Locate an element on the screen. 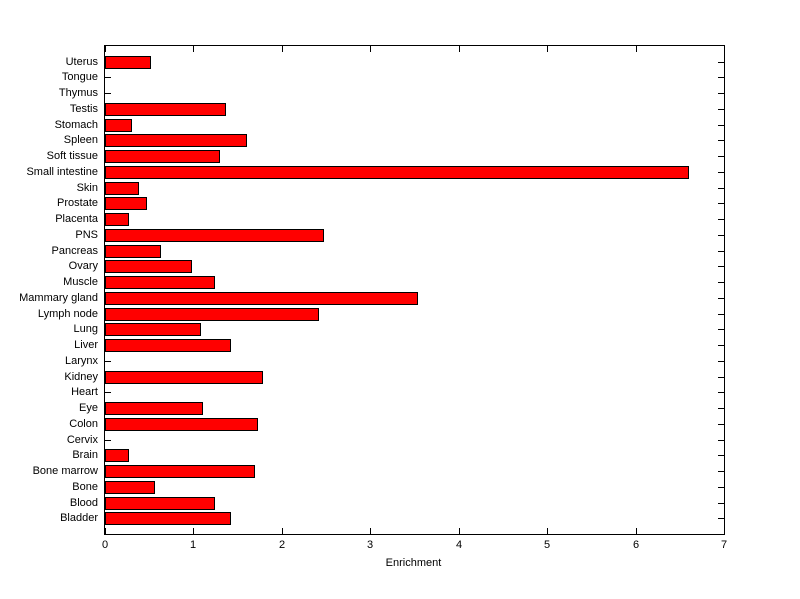  category-label: Skin is located at coordinates (87, 188).